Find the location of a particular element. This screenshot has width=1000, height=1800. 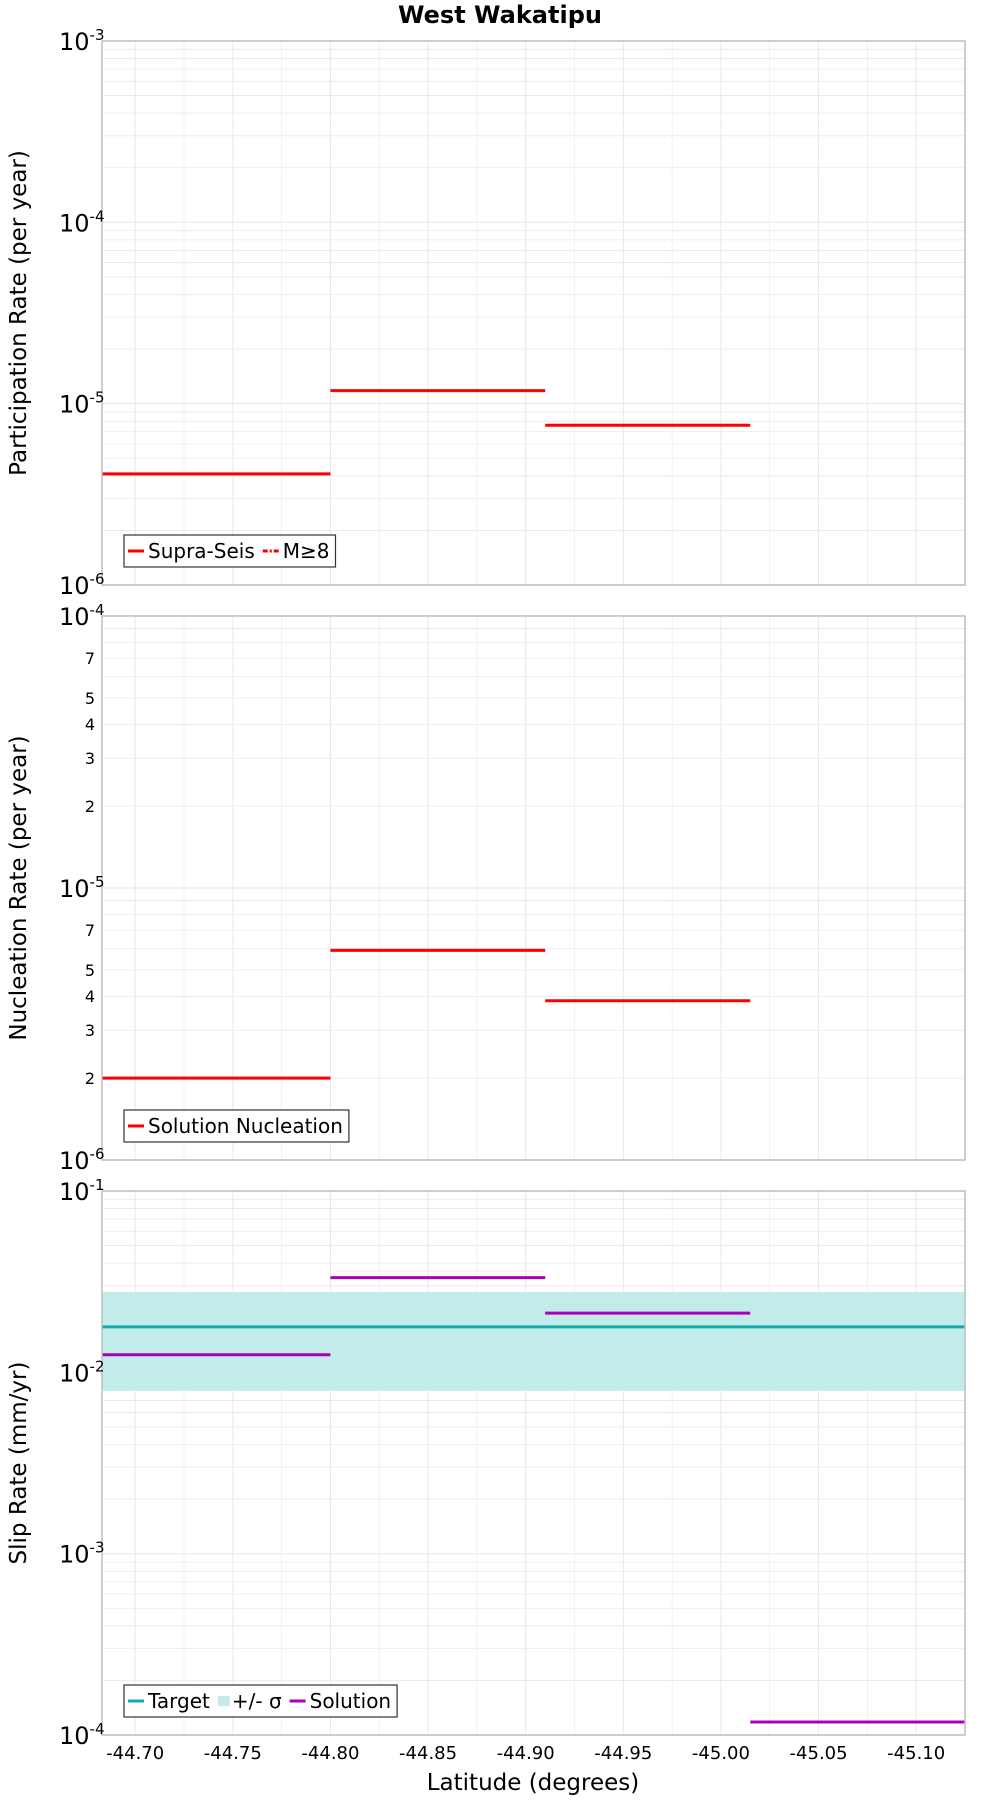

x-tick-label: -44.70 is located at coordinates (135, 1753).